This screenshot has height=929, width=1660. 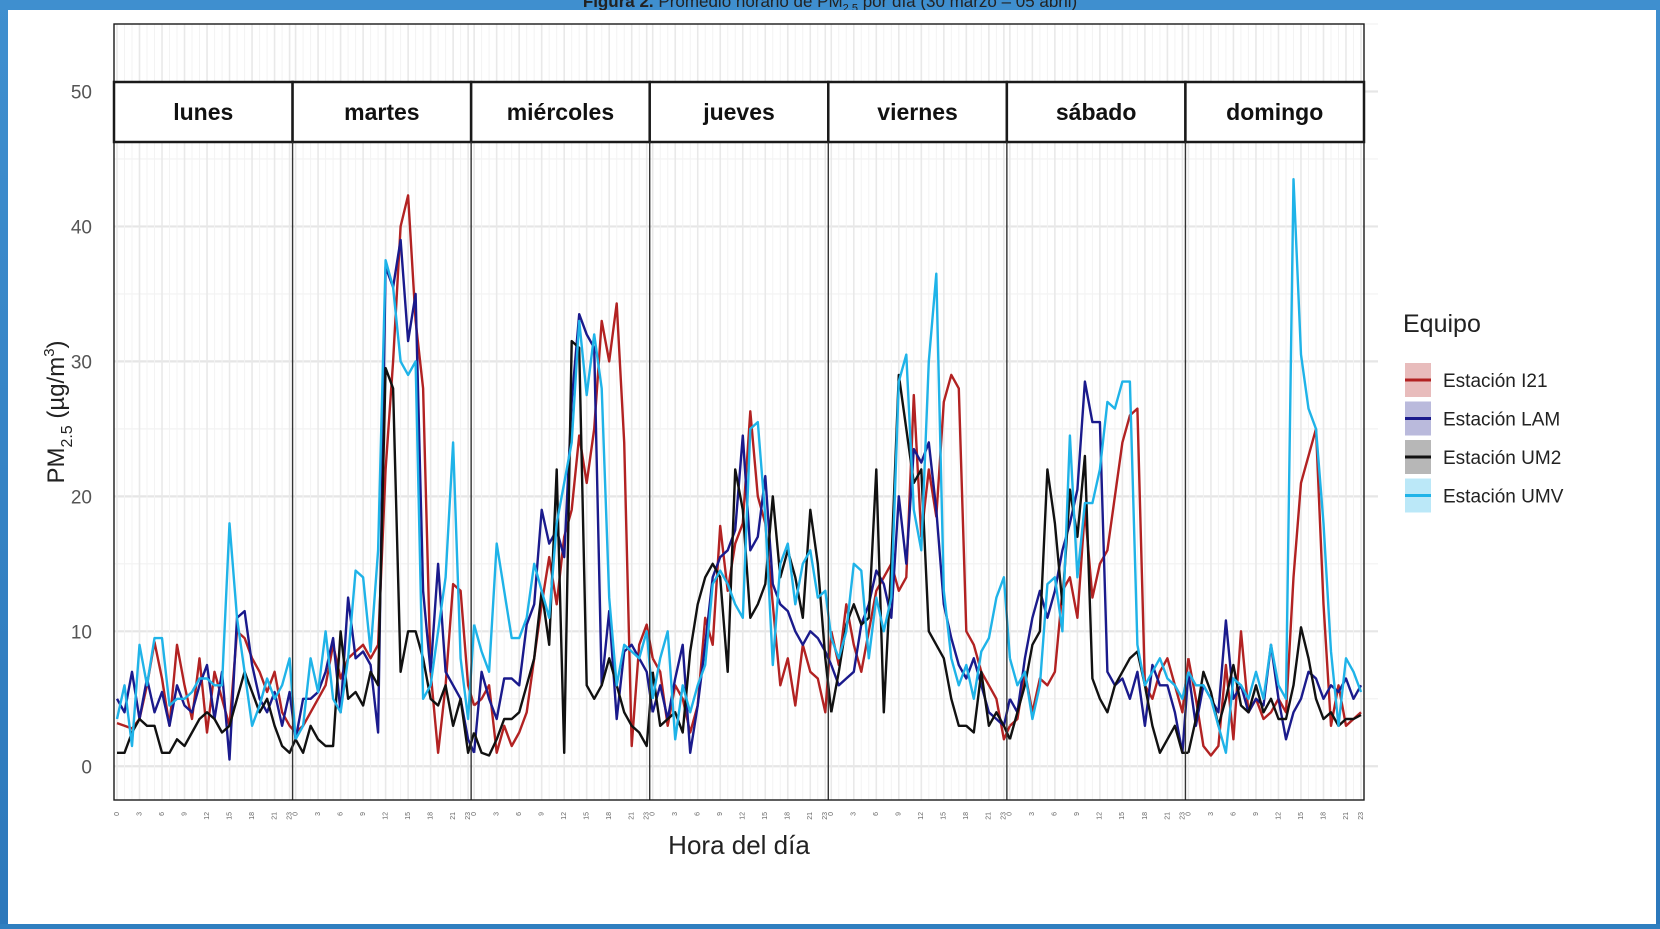 I want to click on series-line-um2-miércoles, so click(x=563, y=548).